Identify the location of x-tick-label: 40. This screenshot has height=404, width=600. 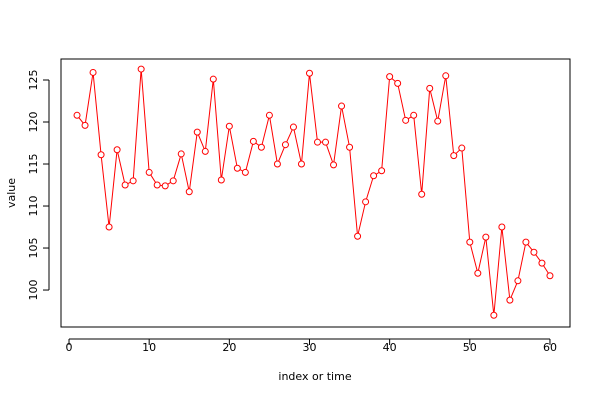
(390, 347).